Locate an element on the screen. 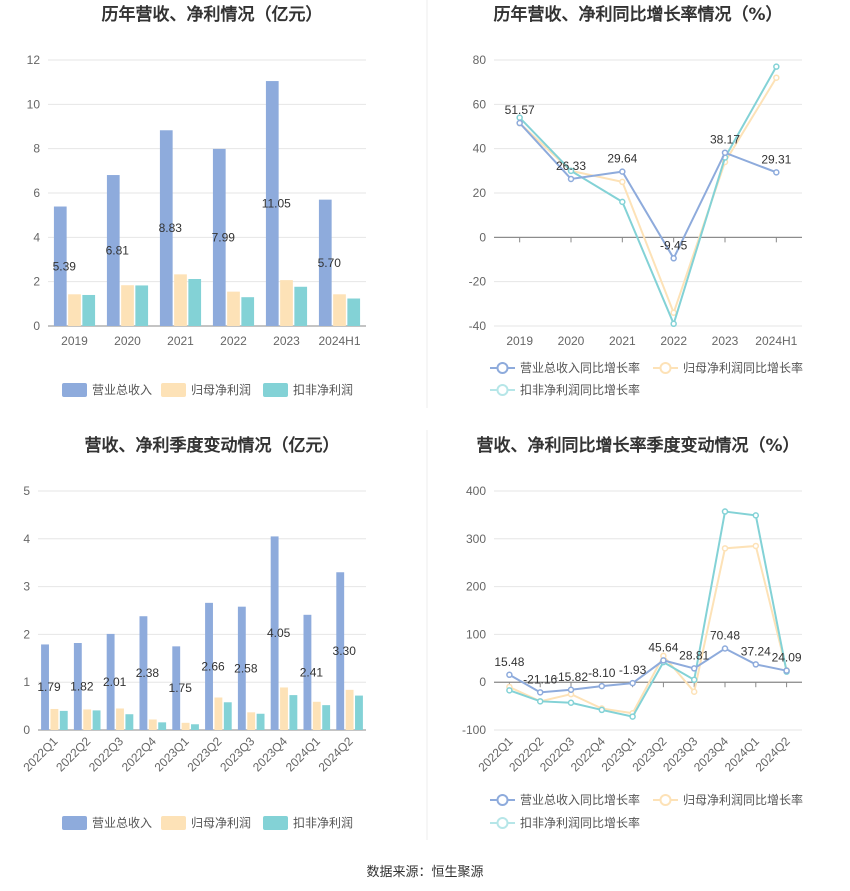 The image size is (850, 891). data-label: 2.01 is located at coordinates (115, 682).